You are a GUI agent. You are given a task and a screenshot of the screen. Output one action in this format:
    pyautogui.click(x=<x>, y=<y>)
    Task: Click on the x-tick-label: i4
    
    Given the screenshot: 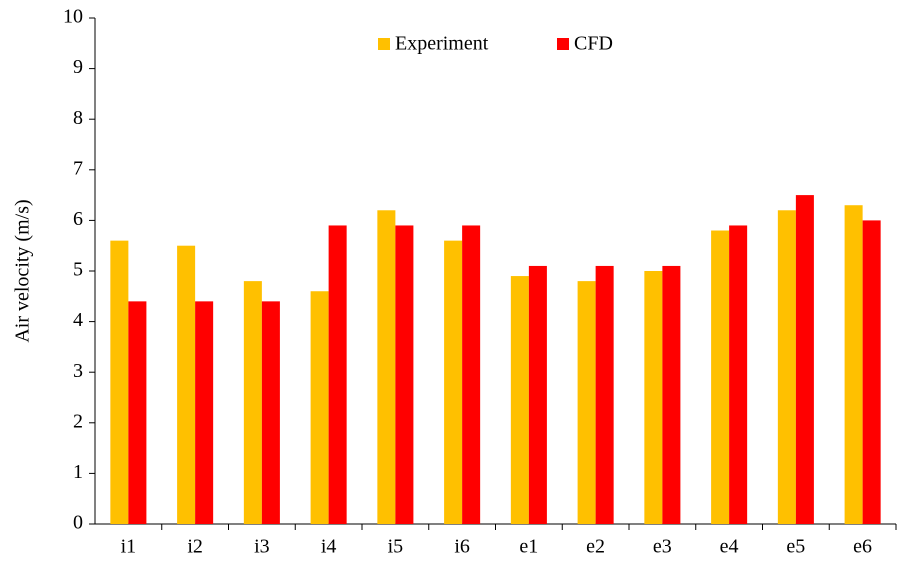 What is the action you would take?
    pyautogui.click(x=329, y=547)
    